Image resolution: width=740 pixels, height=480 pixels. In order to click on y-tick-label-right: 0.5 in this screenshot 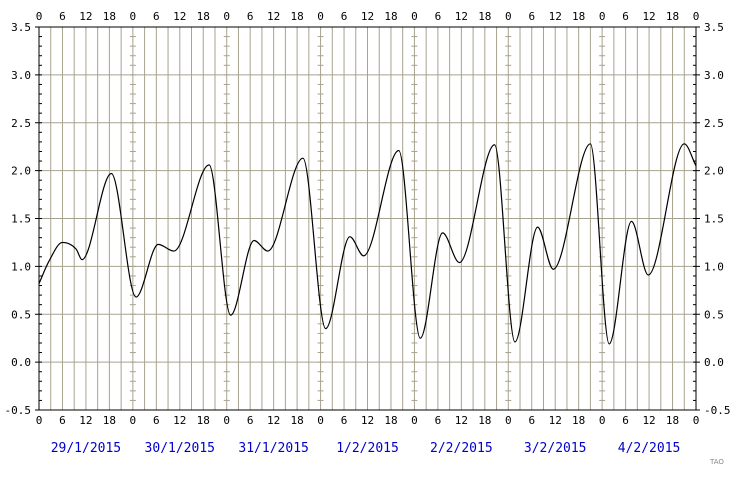, I will do `click(714, 314)`.